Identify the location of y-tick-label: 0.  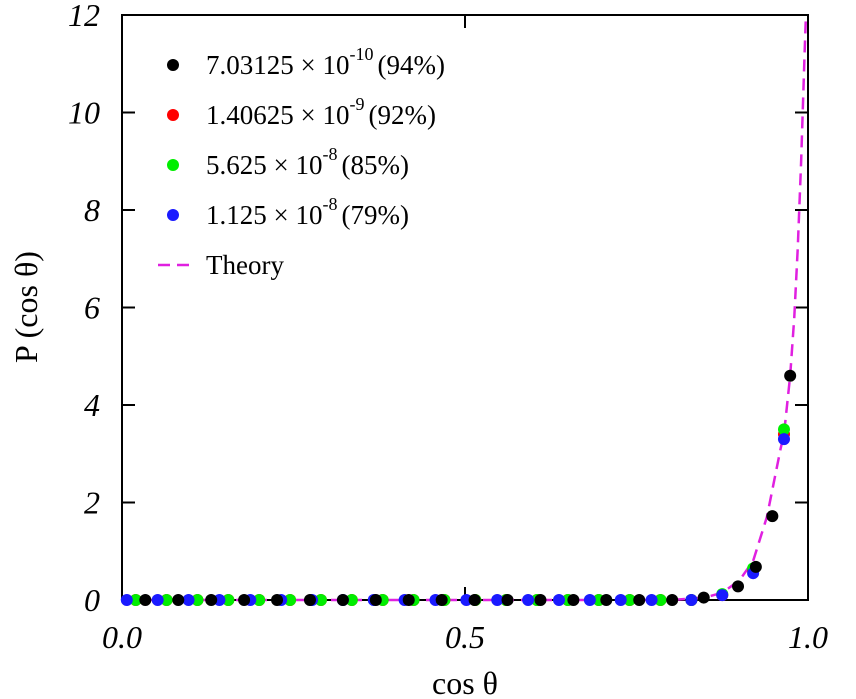
(92, 600).